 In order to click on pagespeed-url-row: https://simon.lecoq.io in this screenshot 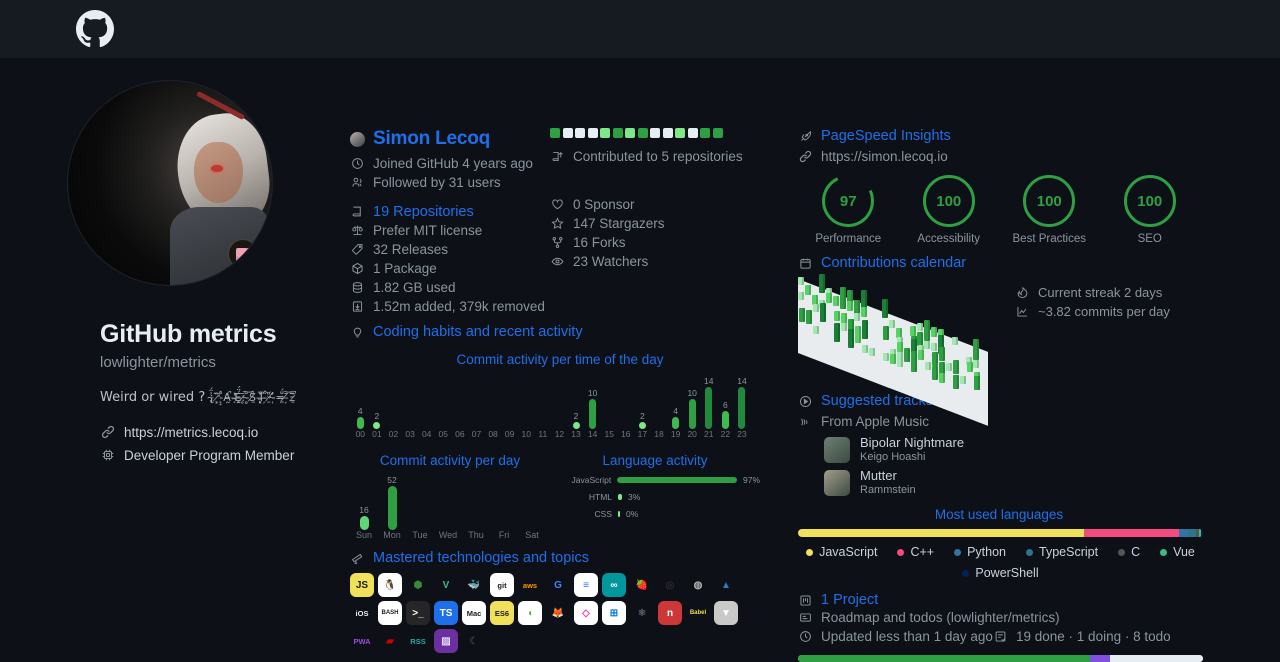, I will do `click(999, 156)`.